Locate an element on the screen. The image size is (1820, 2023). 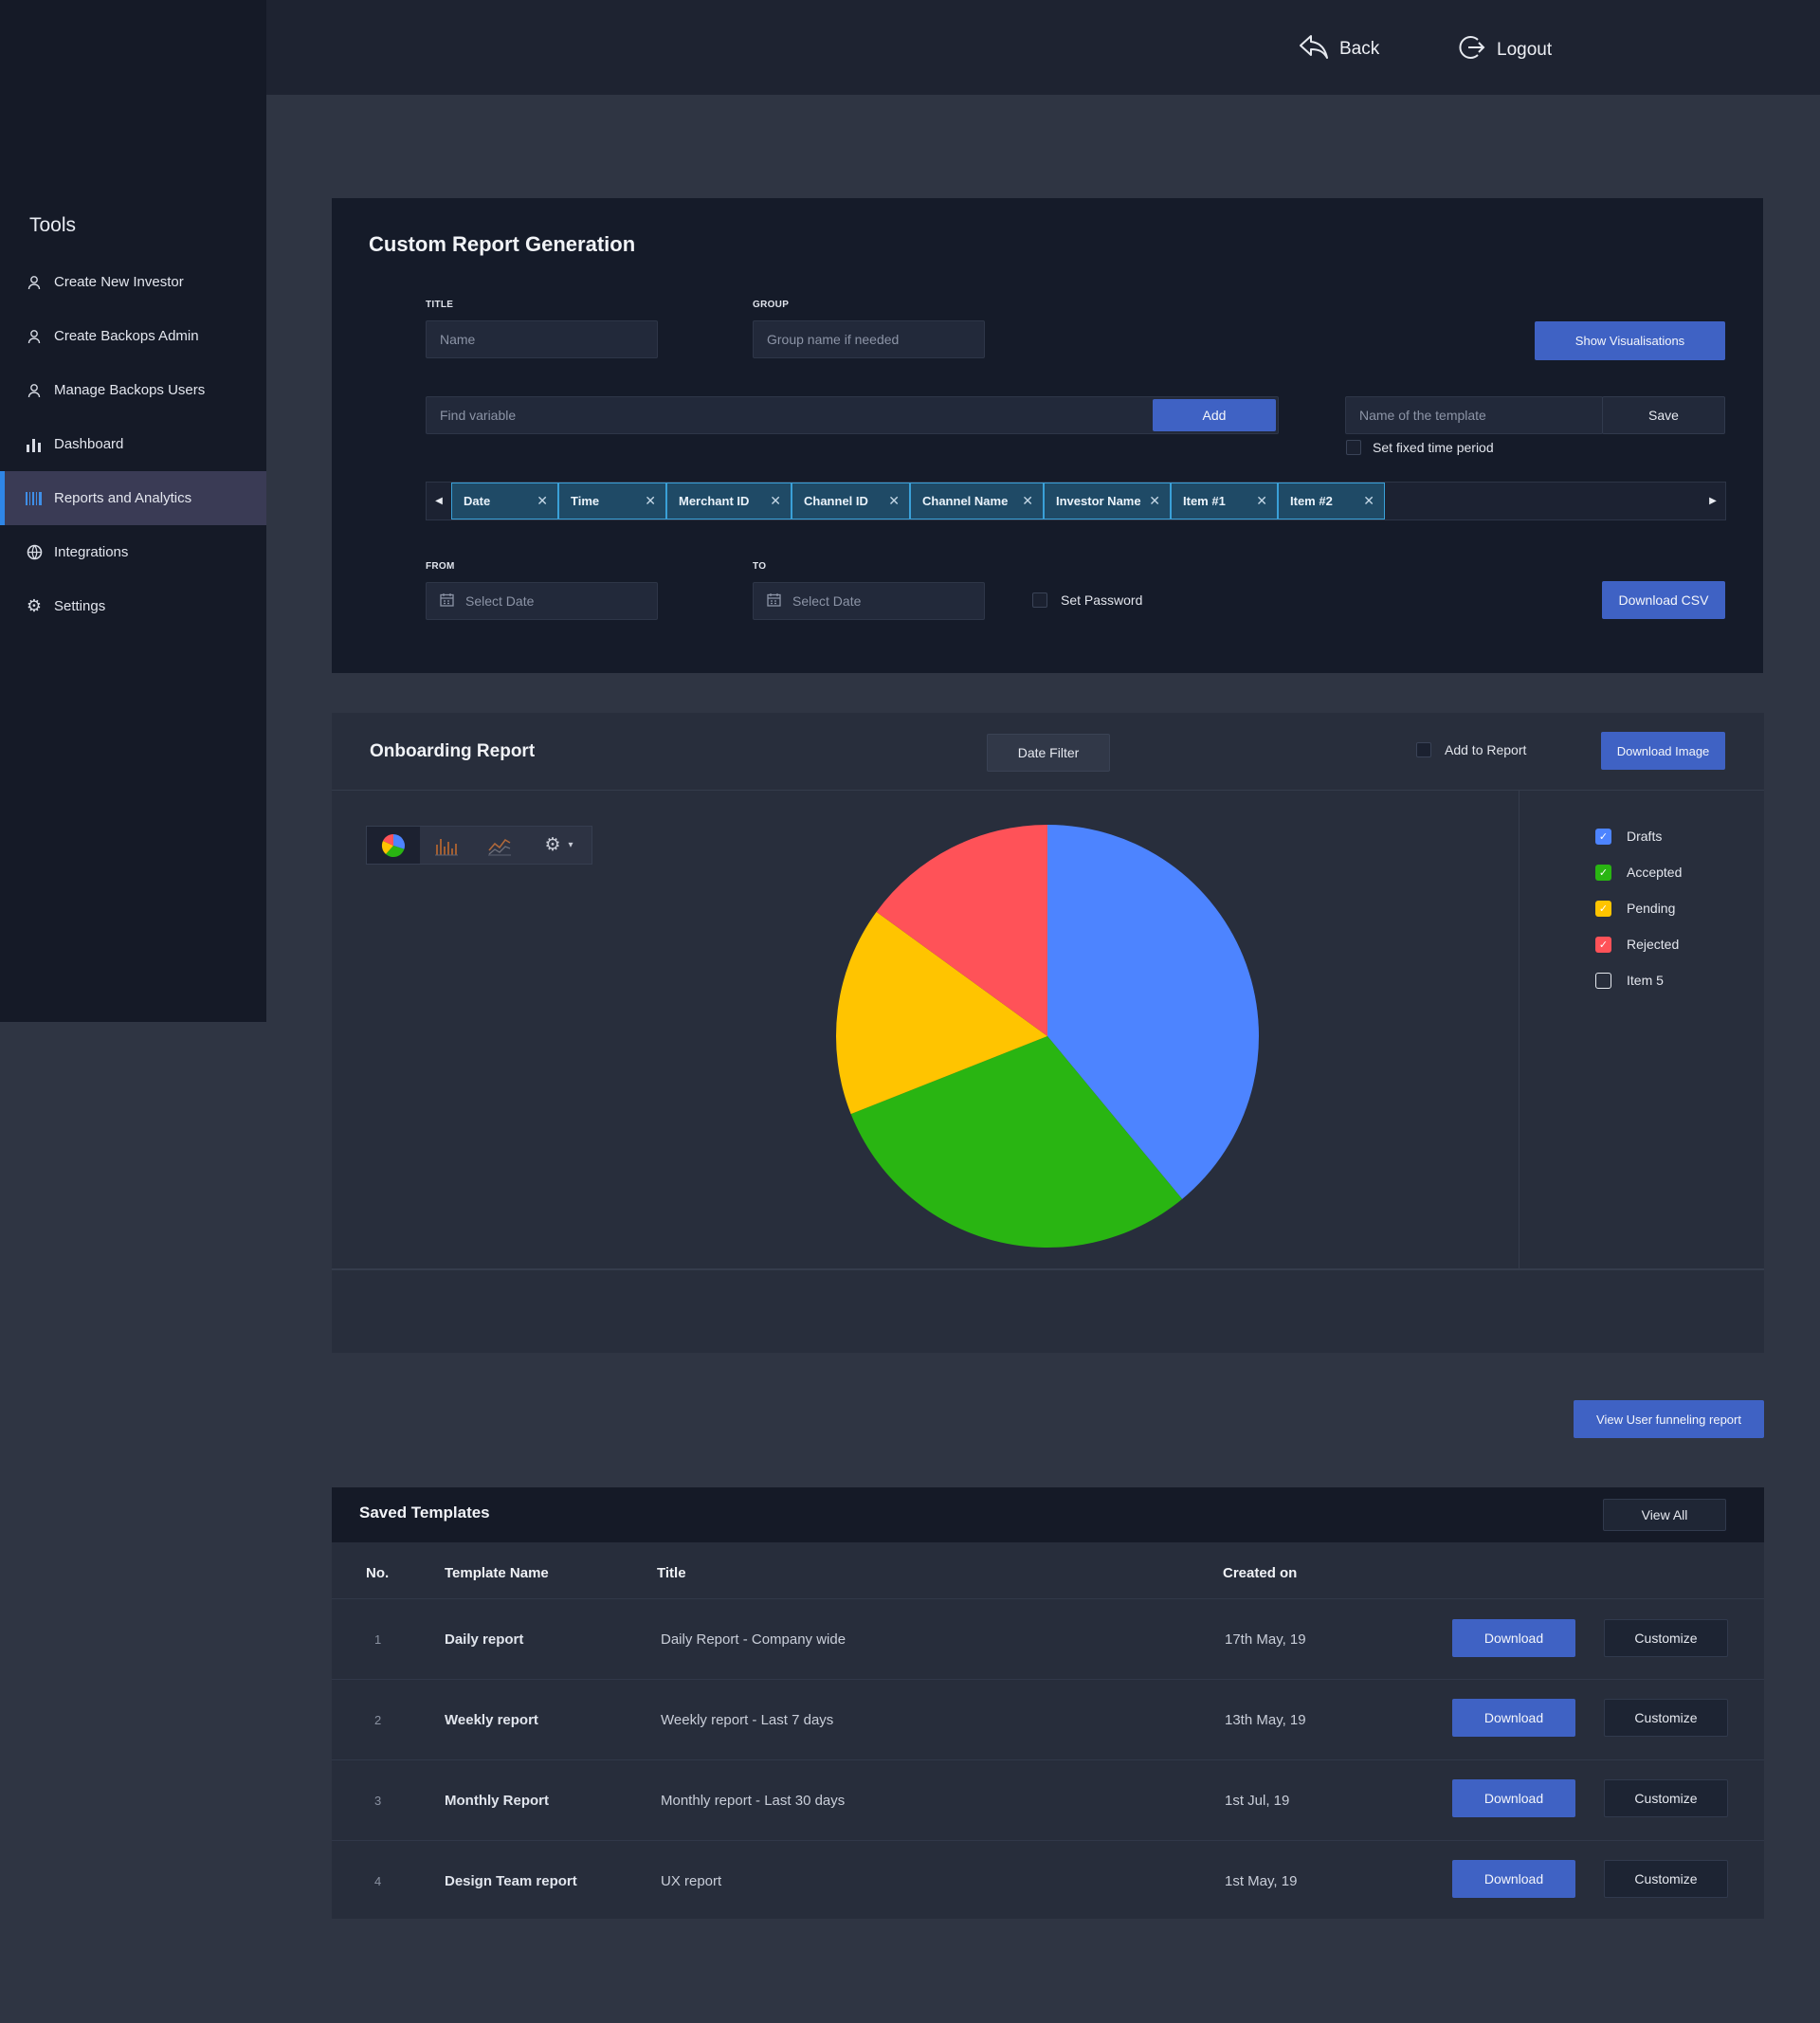
legend-item-accepted: ✓ Accepted is located at coordinates (1638, 872).